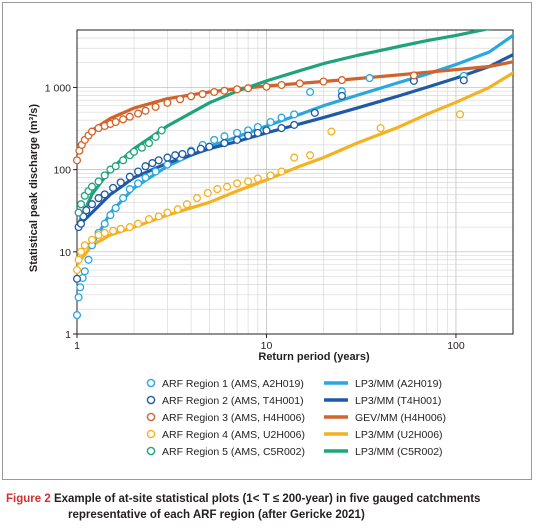  I want to click on x-tick-label: 1, so click(77, 346).